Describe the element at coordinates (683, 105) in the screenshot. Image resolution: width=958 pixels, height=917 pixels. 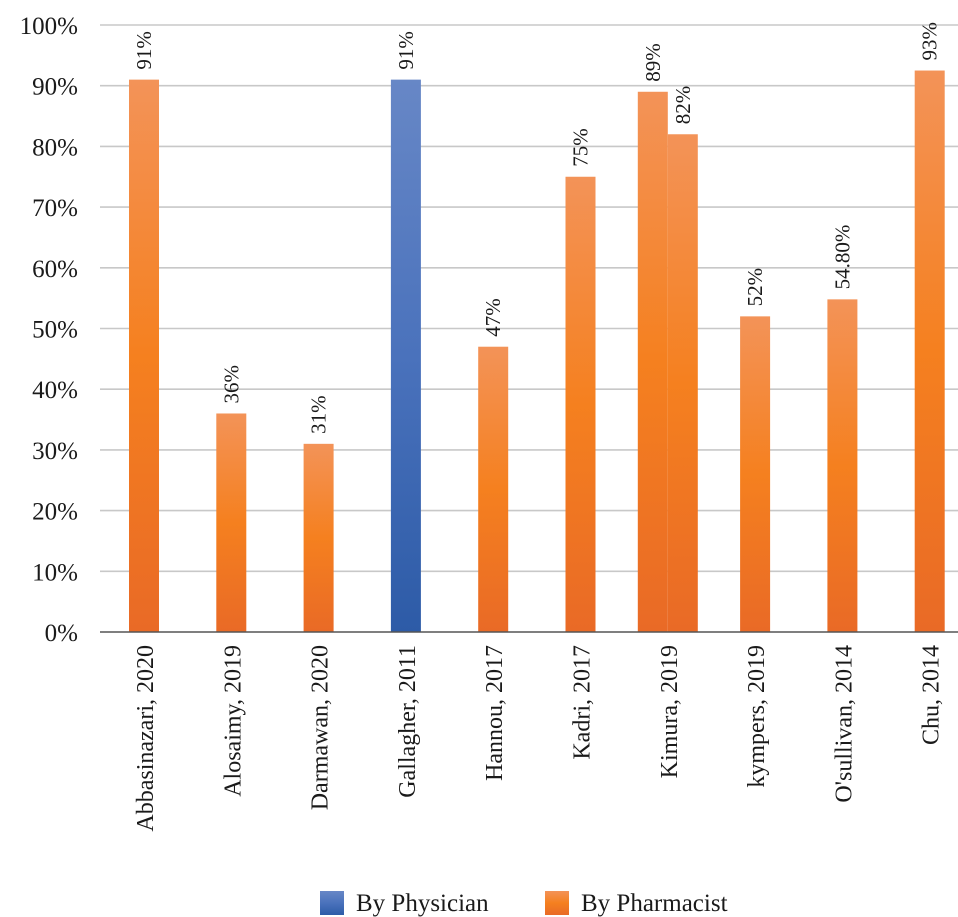
I see `data-label: 82%` at that location.